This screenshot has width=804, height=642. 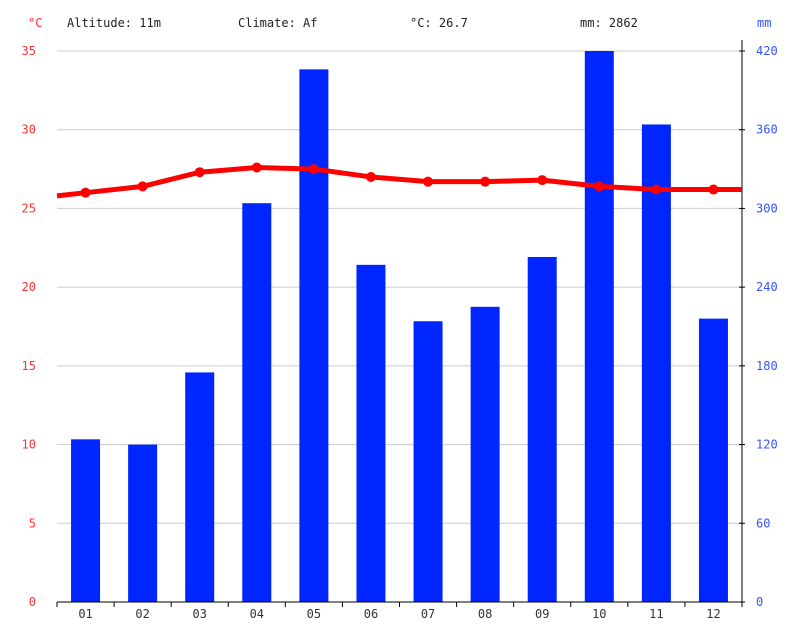 What do you see at coordinates (764, 23) in the screenshot?
I see `right-axis-unit: mm` at bounding box center [764, 23].